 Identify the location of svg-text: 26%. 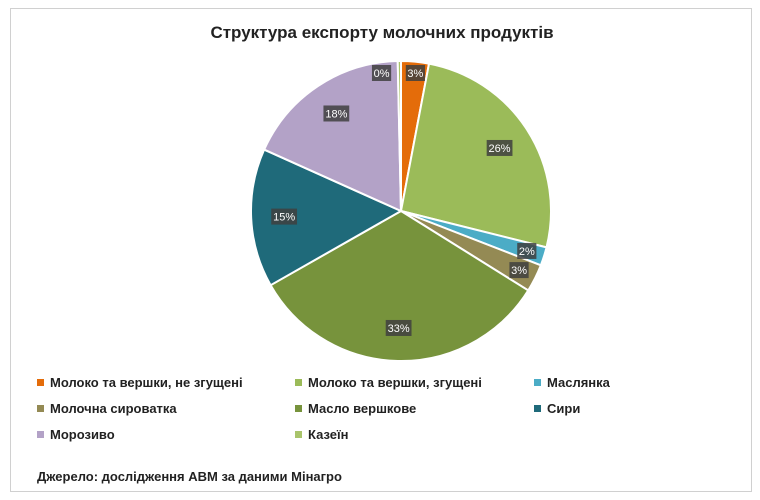
(500, 149).